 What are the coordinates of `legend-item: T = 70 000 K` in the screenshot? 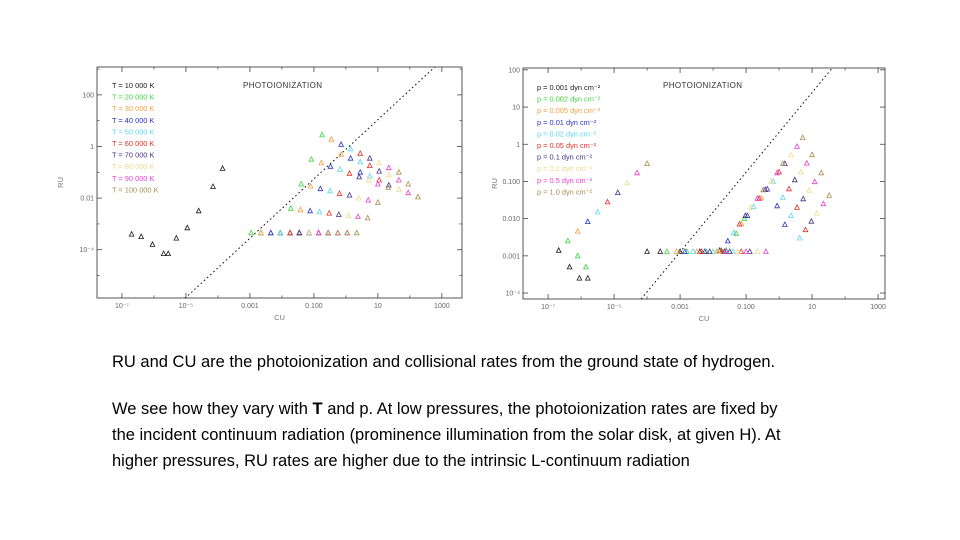 It's located at (133, 155).